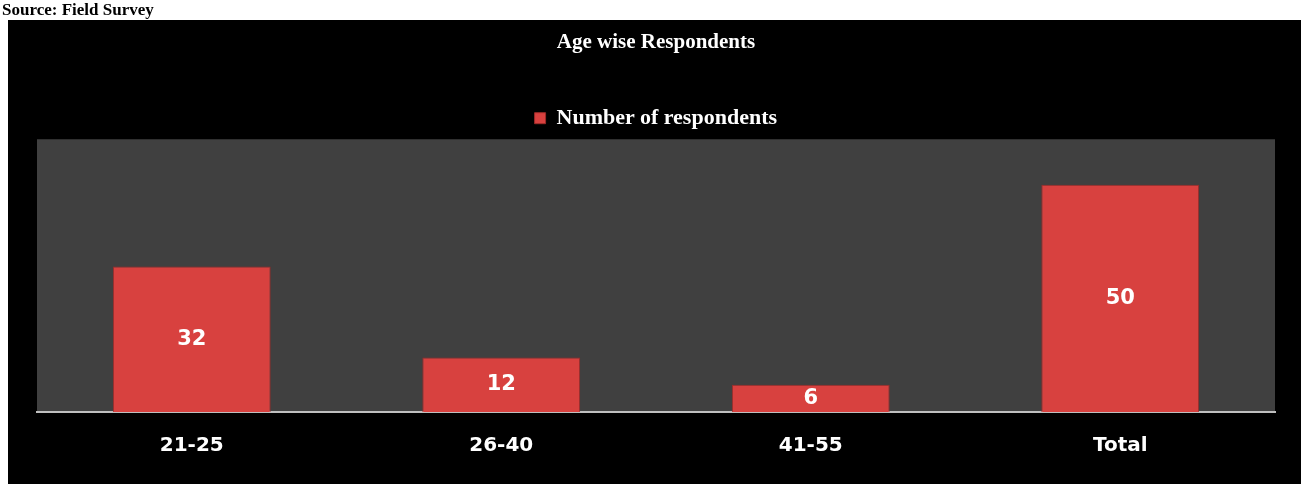 This screenshot has height=484, width=1301. Describe the element at coordinates (78, 10) in the screenshot. I see `source-note: Source: Field Survey` at that location.